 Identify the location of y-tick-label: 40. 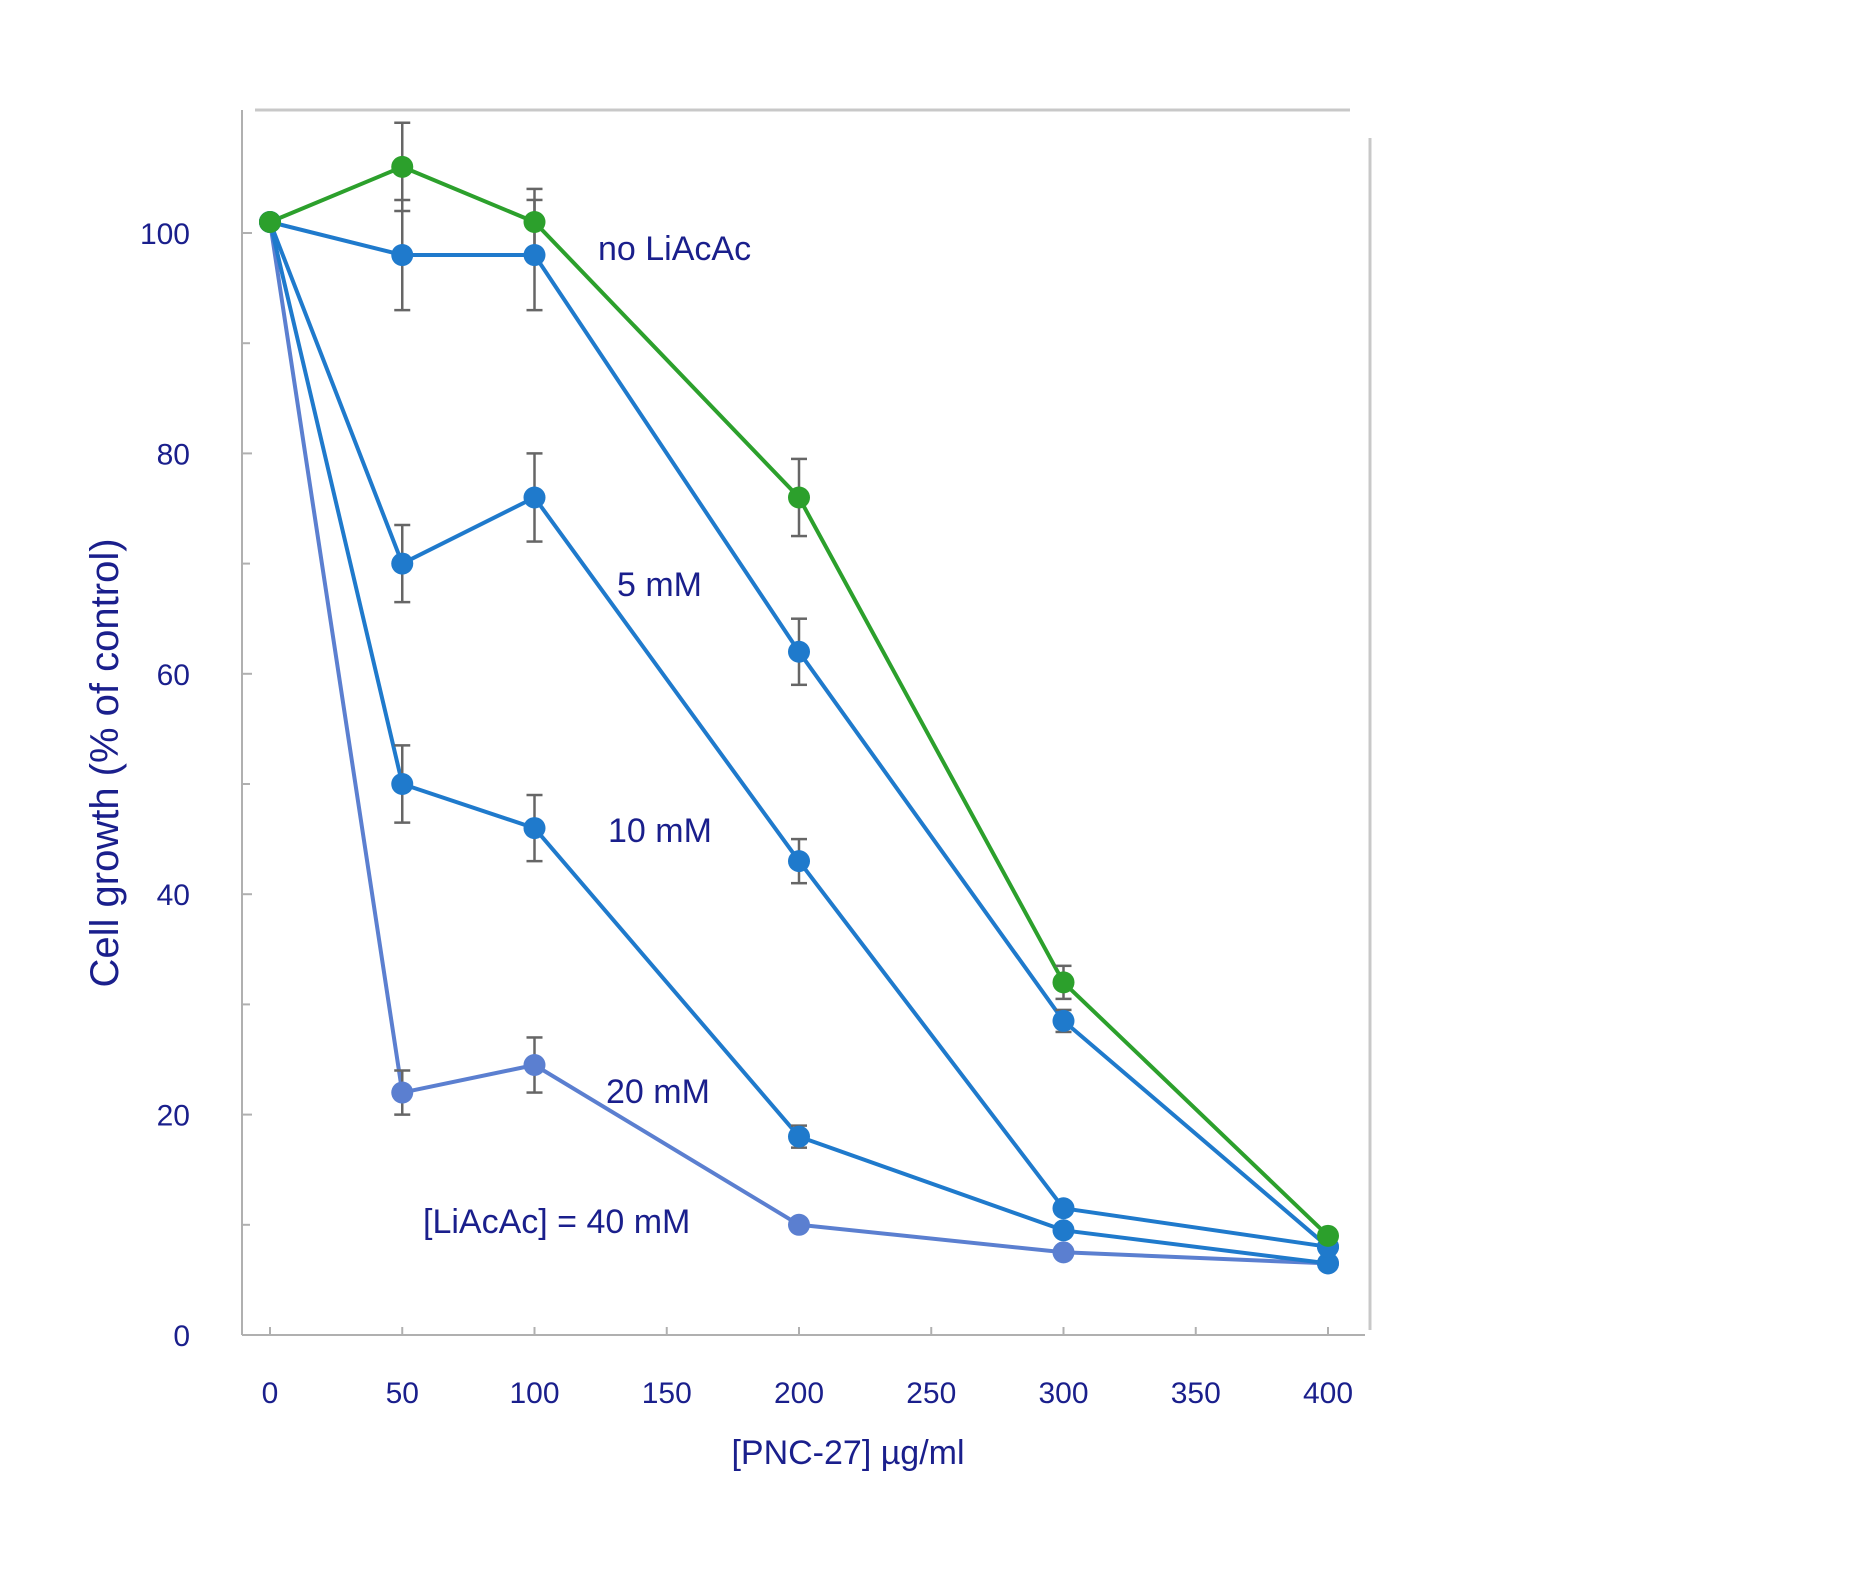
(173, 895).